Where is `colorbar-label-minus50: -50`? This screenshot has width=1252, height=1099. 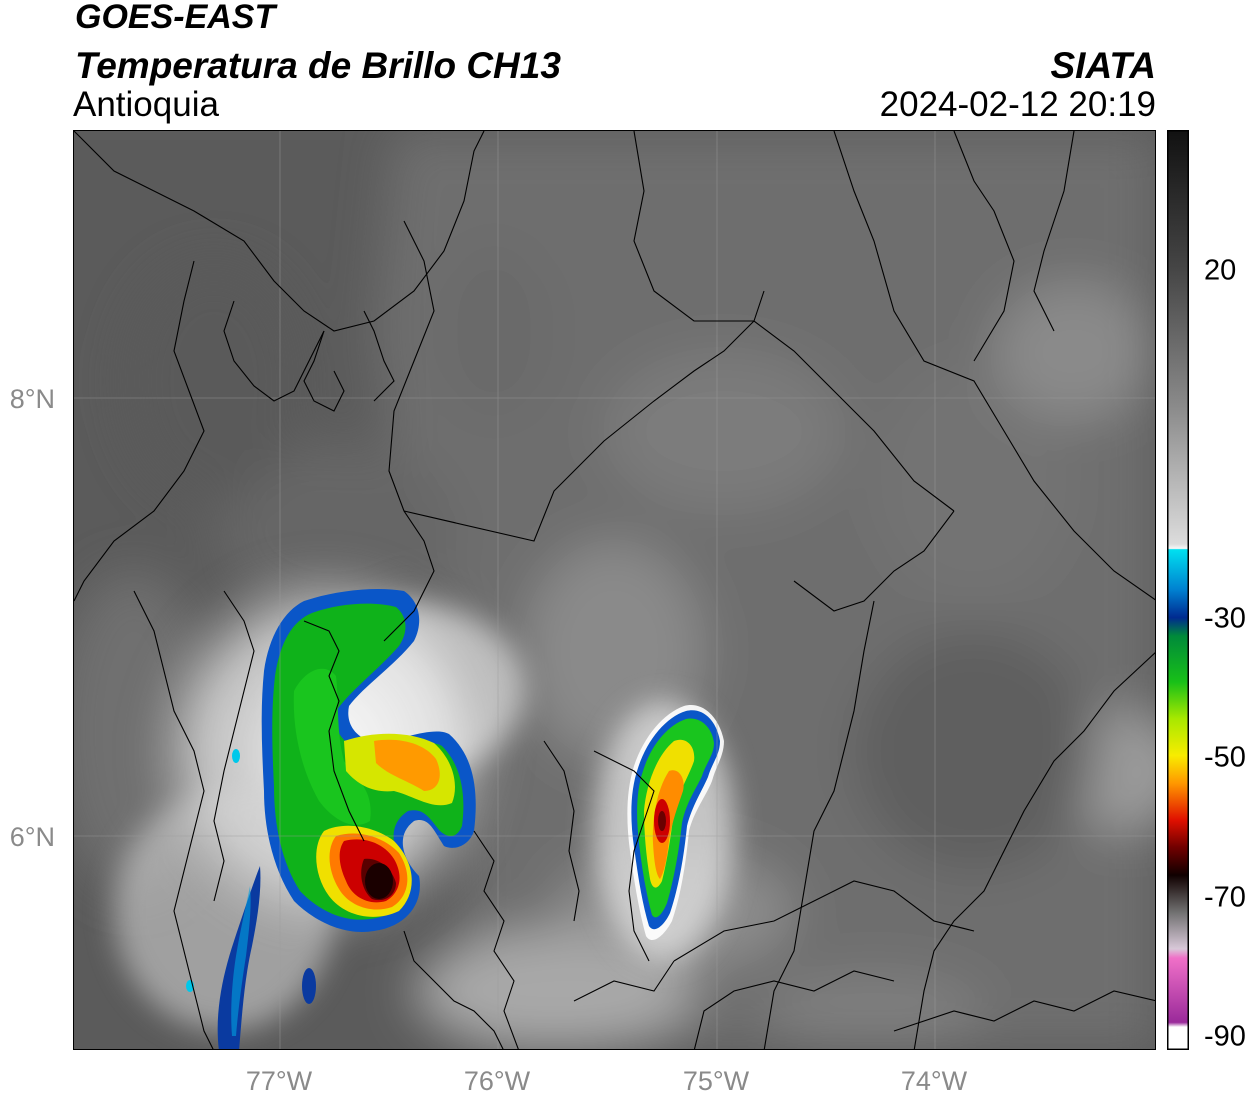
colorbar-label-minus50: -50 is located at coordinates (1225, 757).